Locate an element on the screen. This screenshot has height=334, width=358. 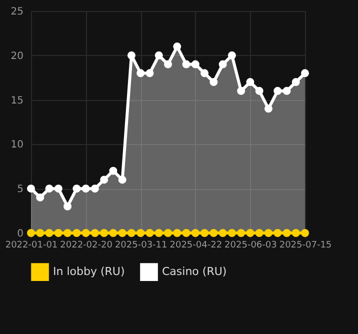
x-tick-label: 2025-03-11 is located at coordinates (141, 245).